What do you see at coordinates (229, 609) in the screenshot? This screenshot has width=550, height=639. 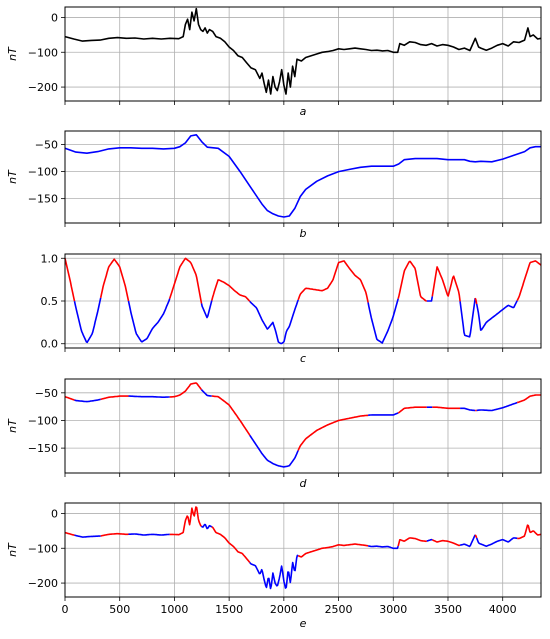 I see `x-tick-label: 1500` at bounding box center [229, 609].